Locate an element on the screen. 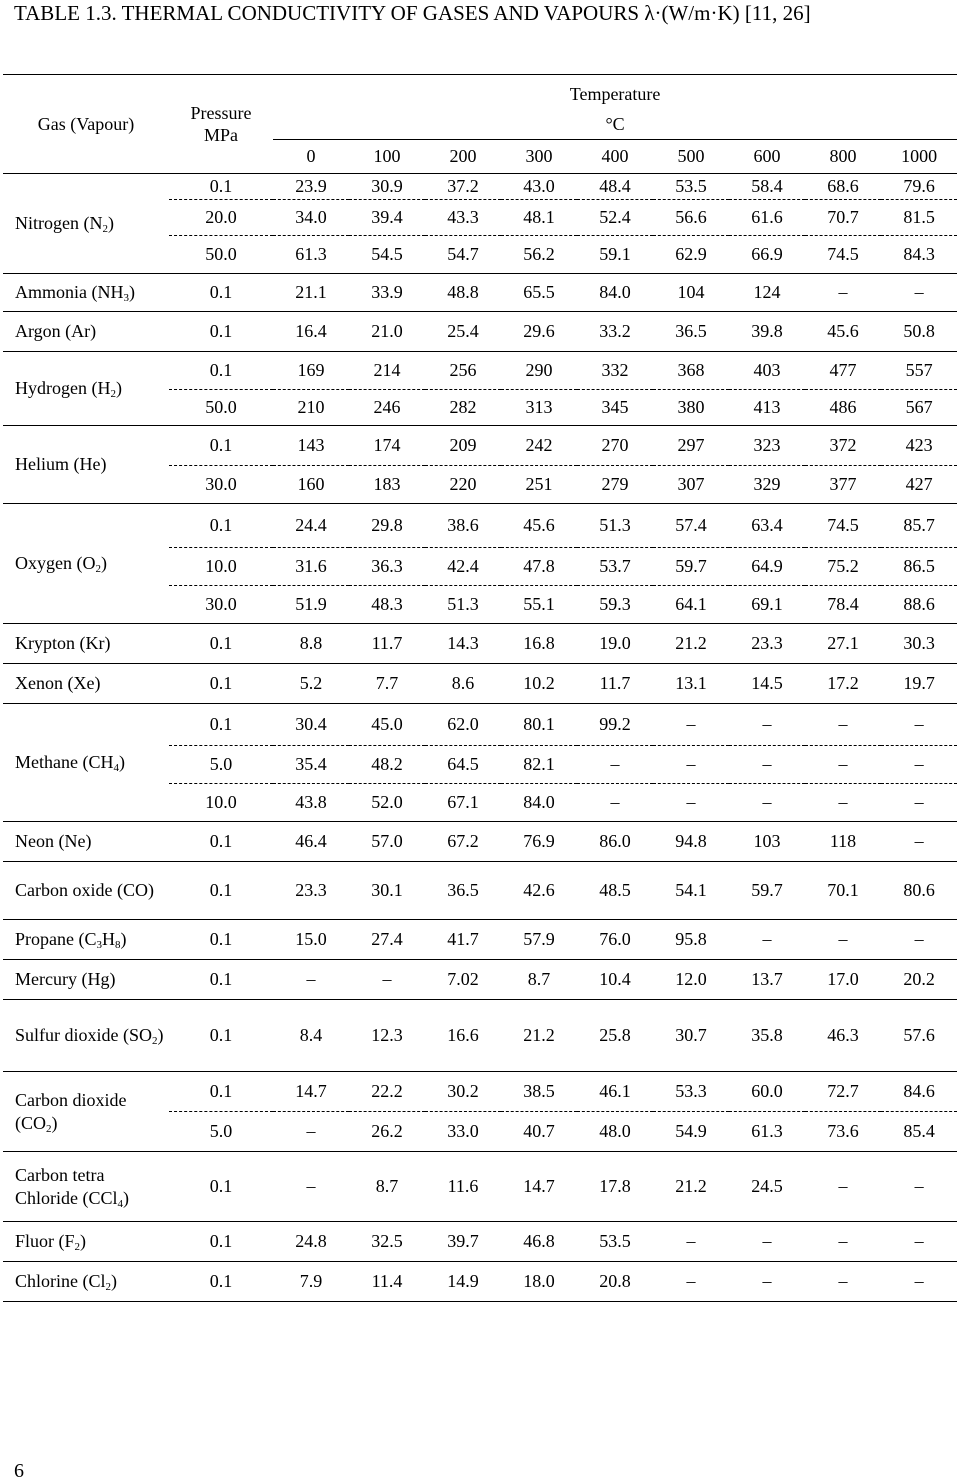 The image size is (960, 1484). value-cell: 7.02 is located at coordinates (463, 979).